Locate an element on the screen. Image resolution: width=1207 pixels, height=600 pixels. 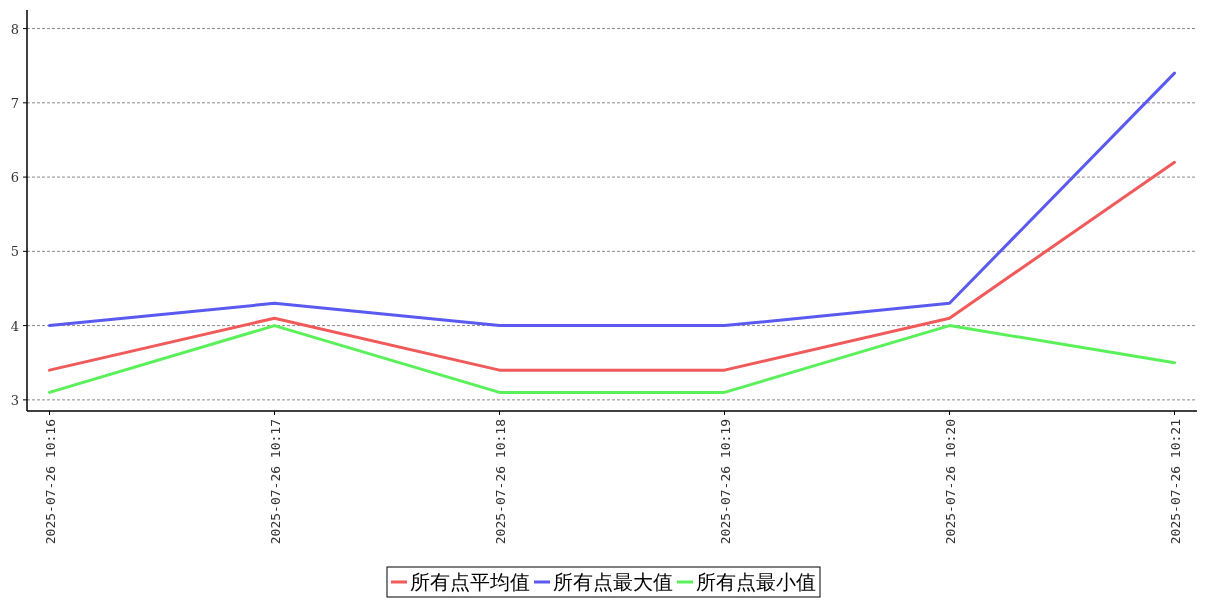
y-tick-label: 4 is located at coordinates (14, 326).